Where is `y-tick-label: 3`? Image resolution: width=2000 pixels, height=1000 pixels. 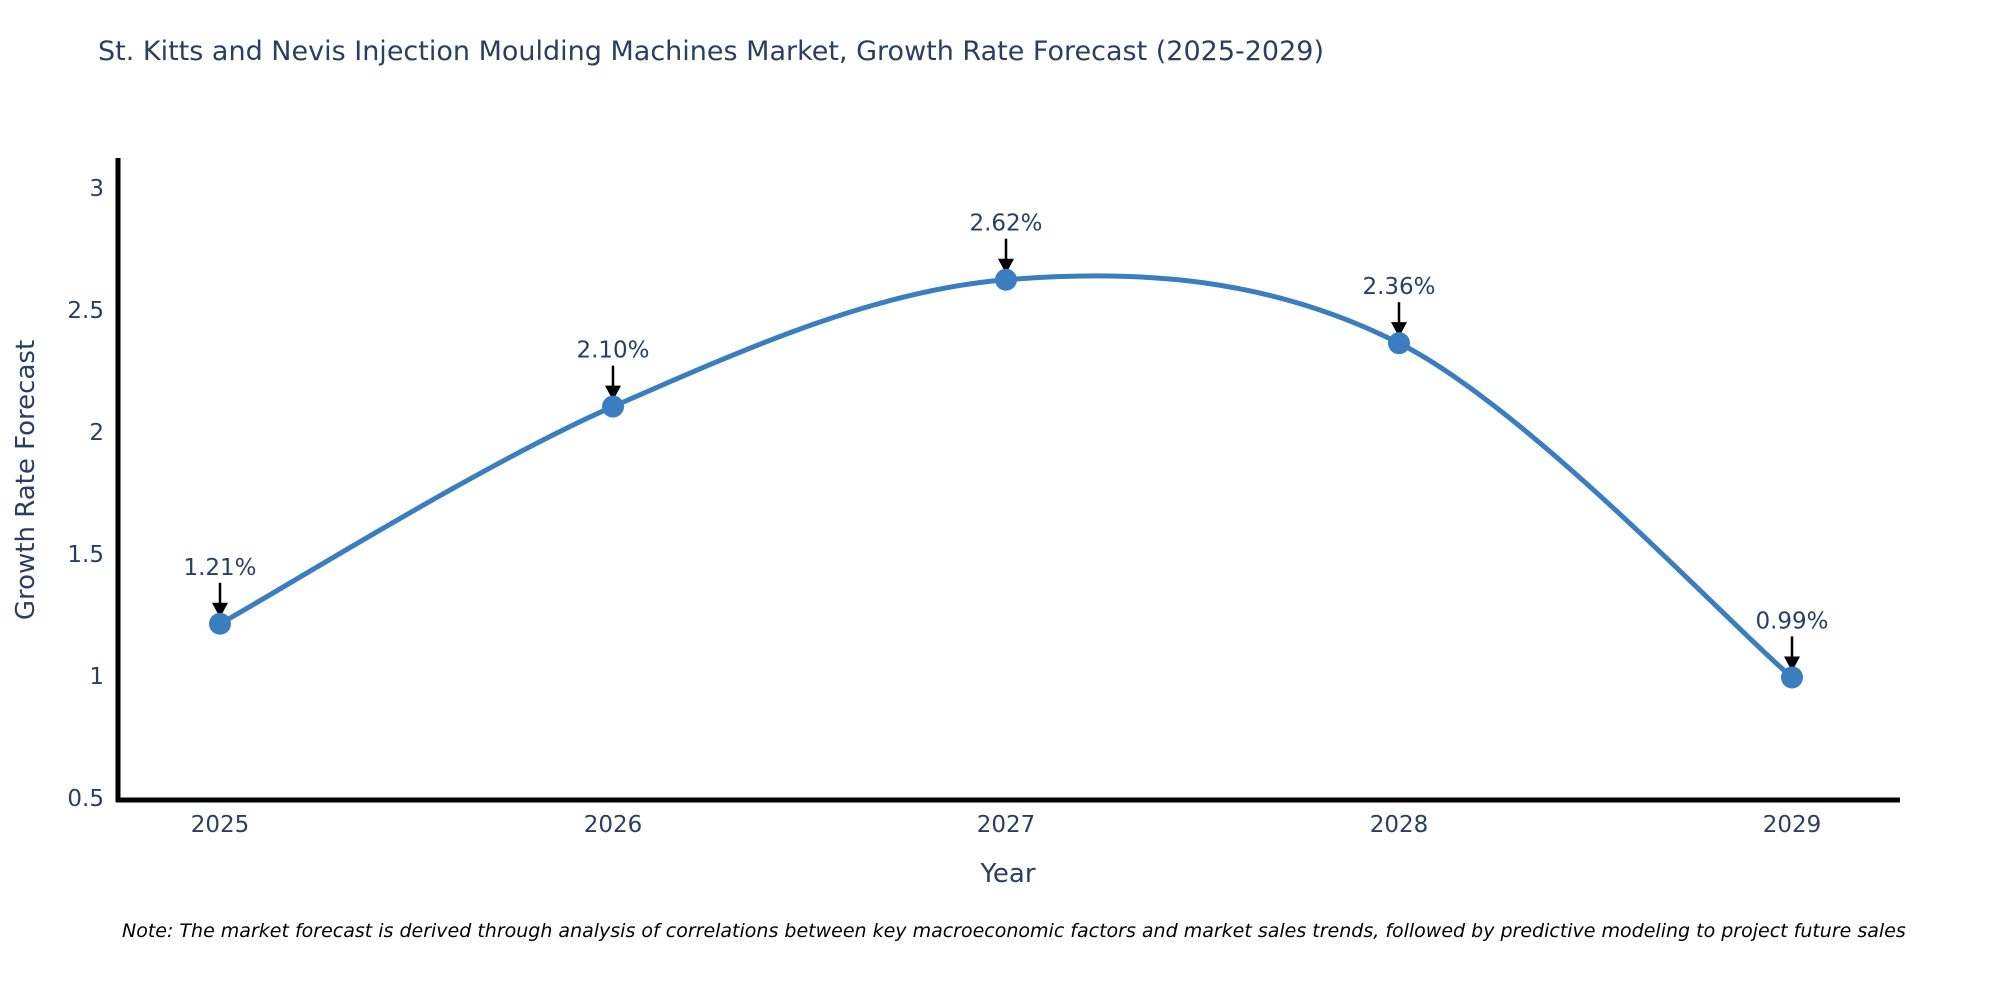
y-tick-label: 3 is located at coordinates (96, 189).